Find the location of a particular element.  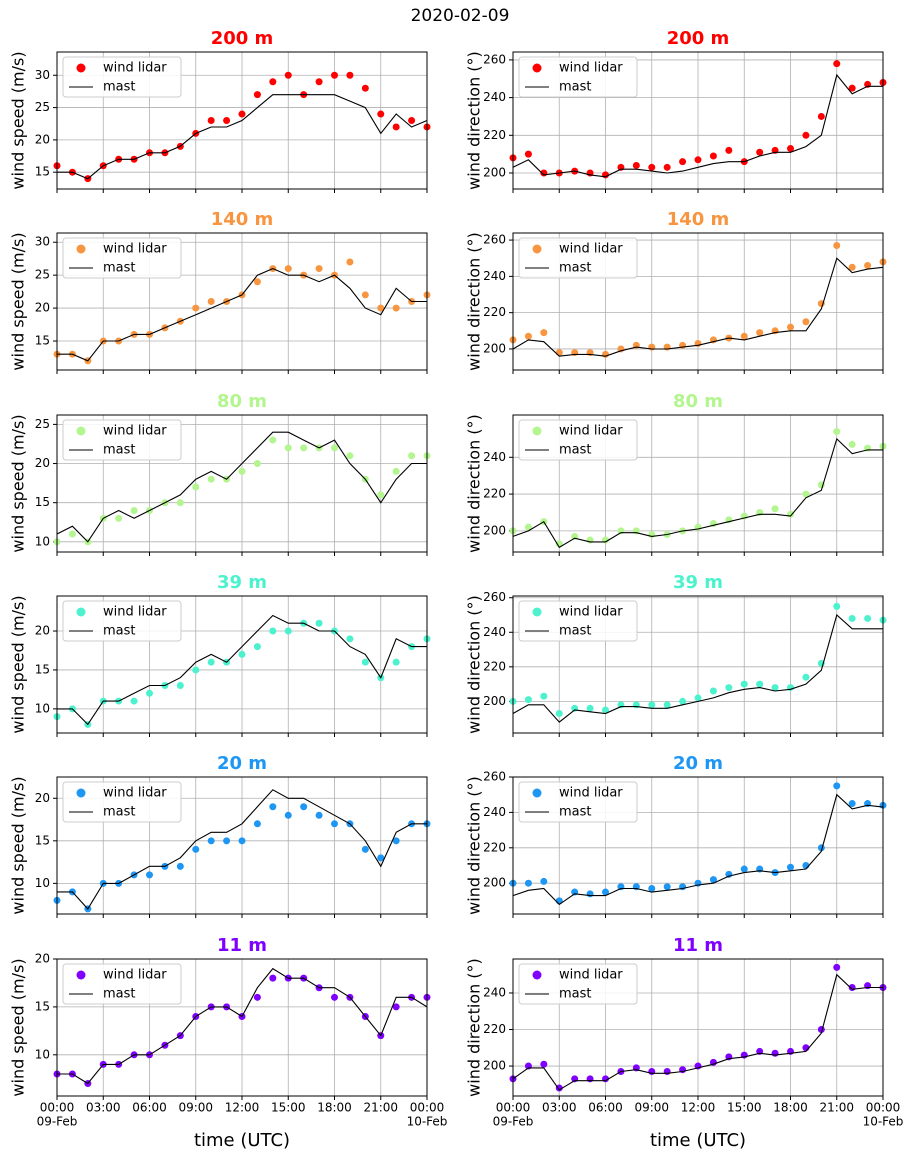

y-tick-label: 25 is located at coordinates (42, 107).